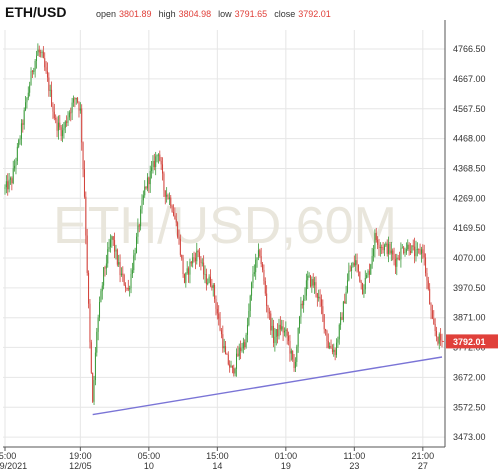 The height and width of the screenshot is (473, 498). Describe the element at coordinates (8, 456) in the screenshot. I see `x-tick-time: 05:00` at that location.